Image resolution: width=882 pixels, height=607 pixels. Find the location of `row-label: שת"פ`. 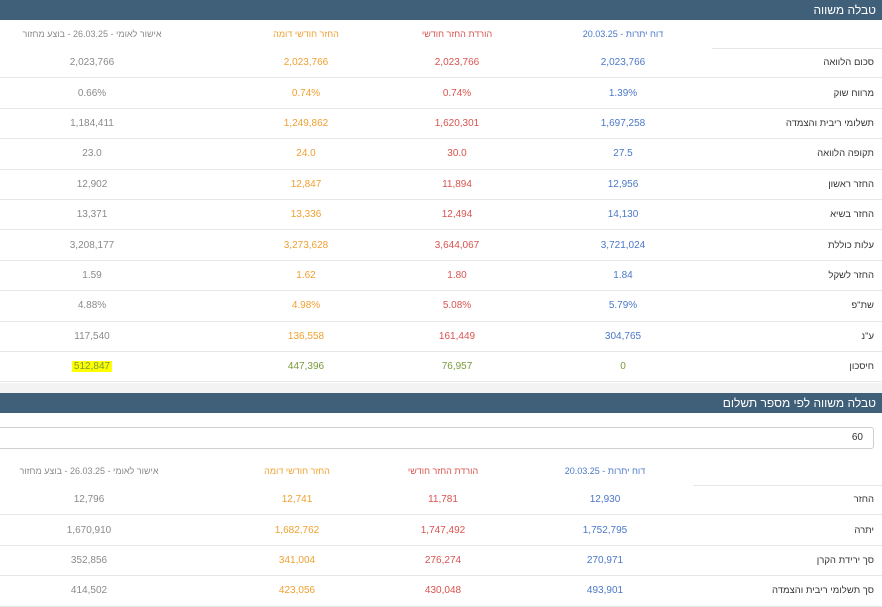

row-label: שת"פ is located at coordinates (862, 306).